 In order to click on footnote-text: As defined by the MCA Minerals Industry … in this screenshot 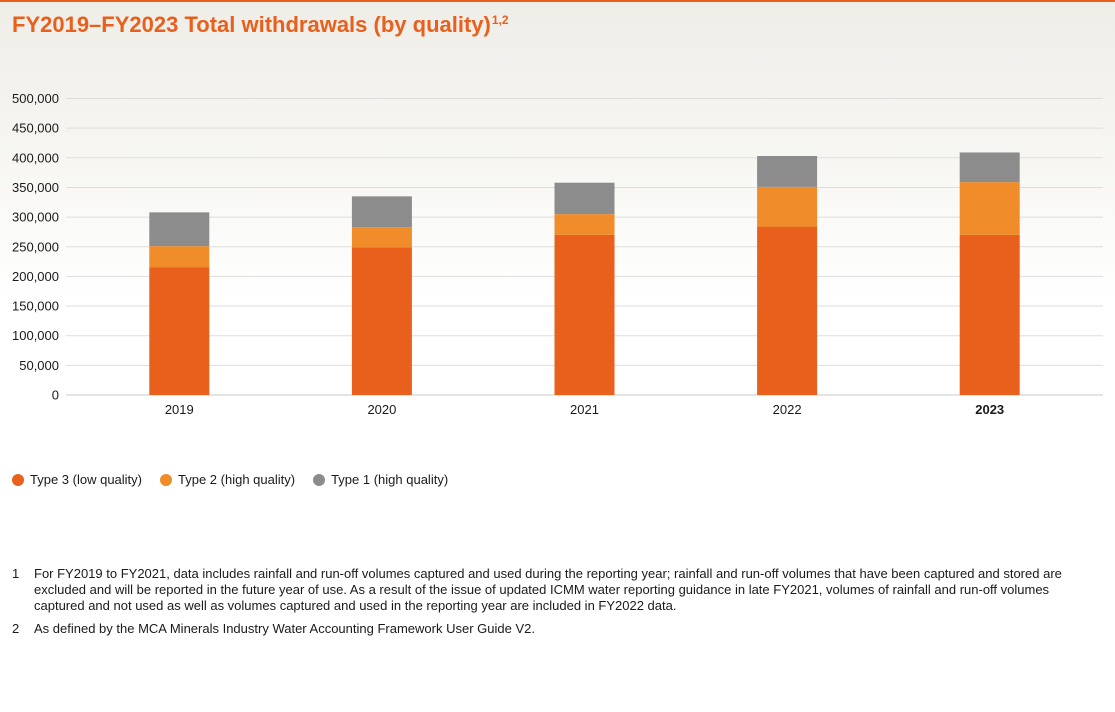, I will do `click(284, 628)`.